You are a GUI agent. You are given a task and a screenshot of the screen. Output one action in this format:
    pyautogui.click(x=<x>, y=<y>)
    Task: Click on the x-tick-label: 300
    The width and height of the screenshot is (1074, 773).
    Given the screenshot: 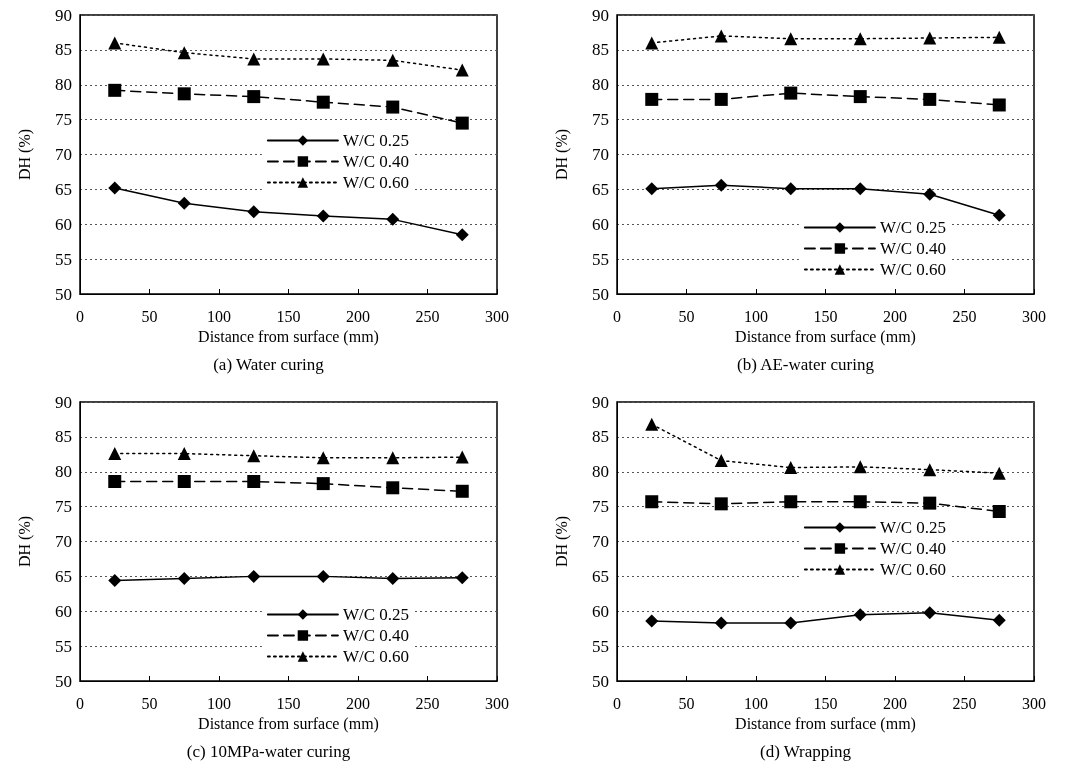 What is the action you would take?
    pyautogui.click(x=497, y=316)
    